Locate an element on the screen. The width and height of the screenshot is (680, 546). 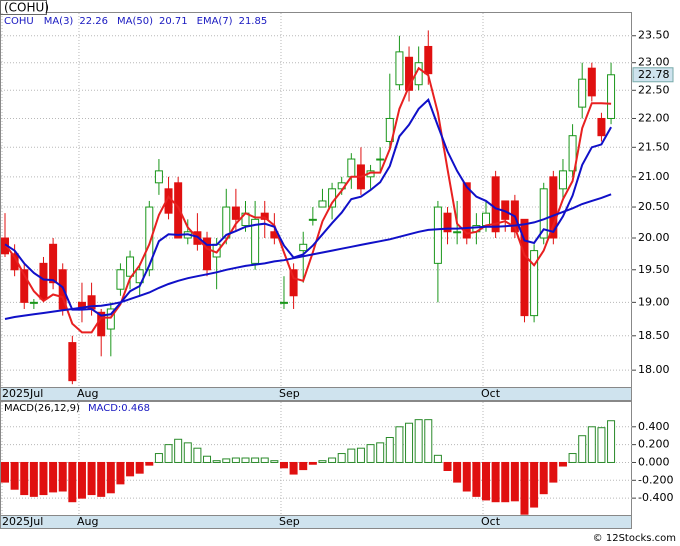
y-tick-label: 23.50 is located at coordinates (654, 35).